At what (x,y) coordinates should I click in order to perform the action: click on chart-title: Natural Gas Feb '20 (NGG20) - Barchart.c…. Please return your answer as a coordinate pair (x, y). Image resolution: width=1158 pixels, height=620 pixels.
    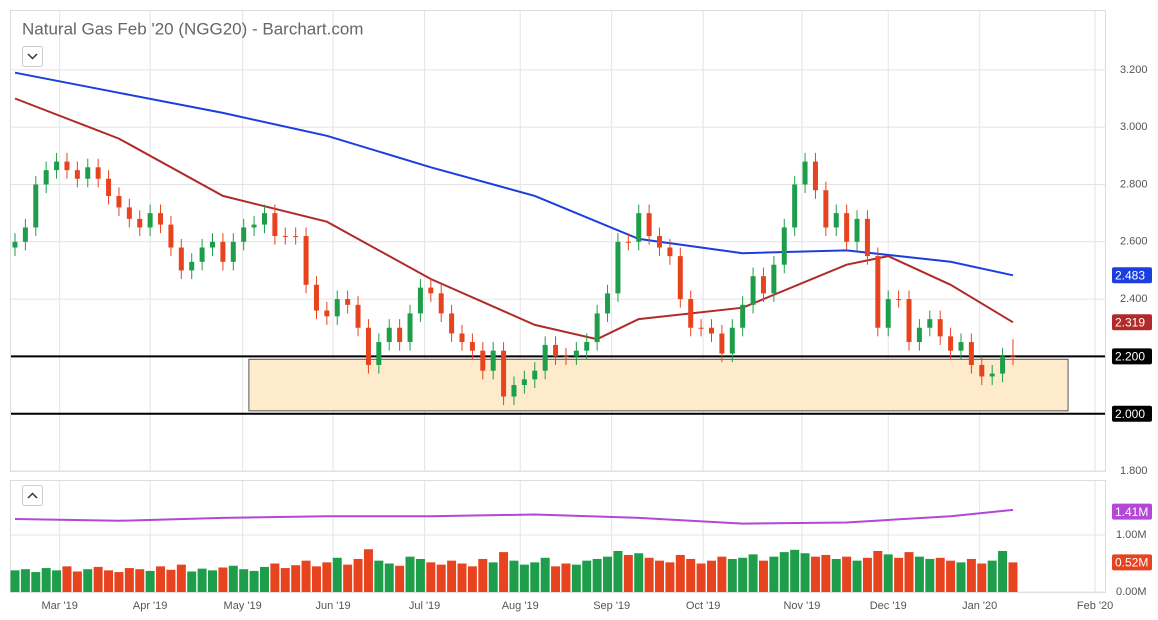
    Looking at the image, I should click on (192, 28).